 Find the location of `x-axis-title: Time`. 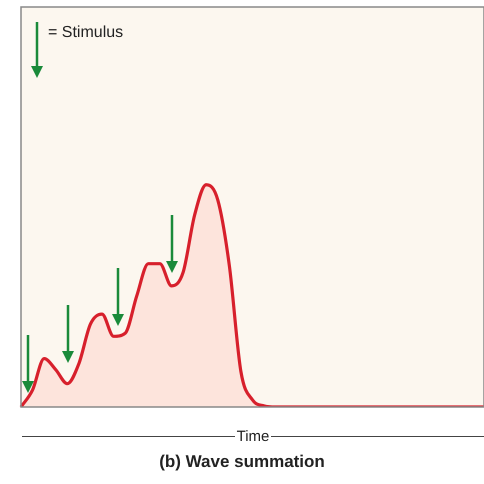

x-axis-title: Time is located at coordinates (253, 436).